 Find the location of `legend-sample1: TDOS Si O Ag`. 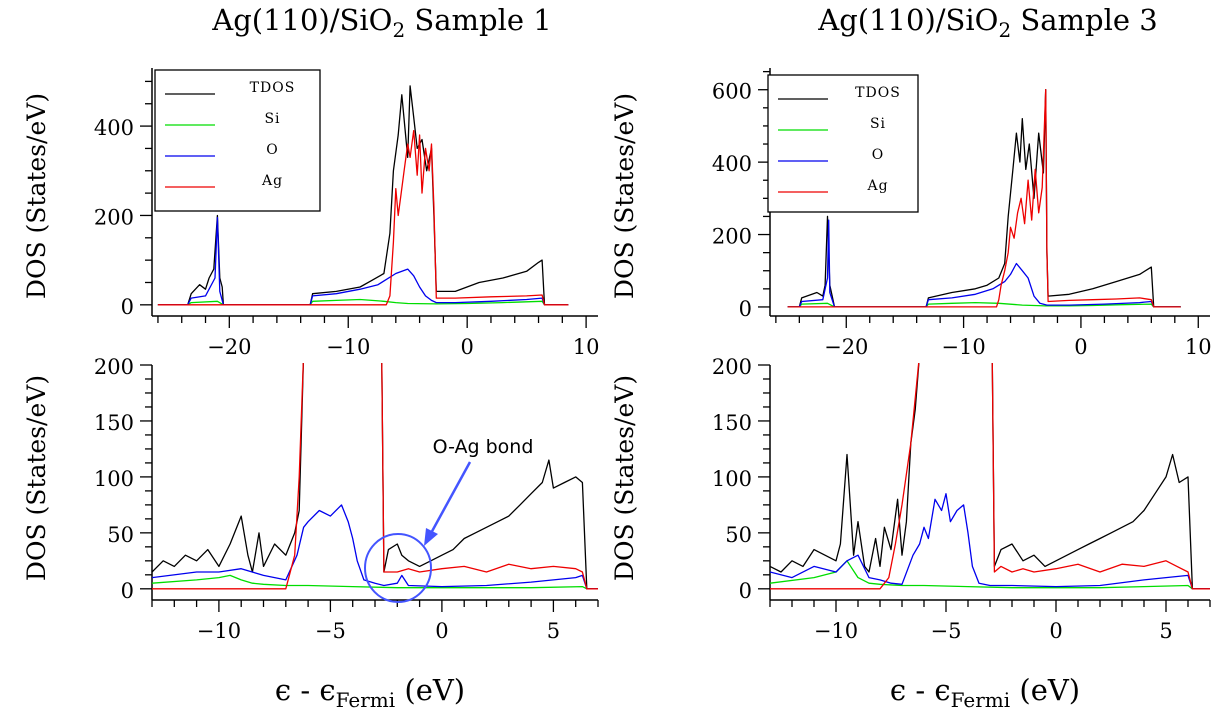

legend-sample1: TDOS Si O Ag is located at coordinates (237, 140).